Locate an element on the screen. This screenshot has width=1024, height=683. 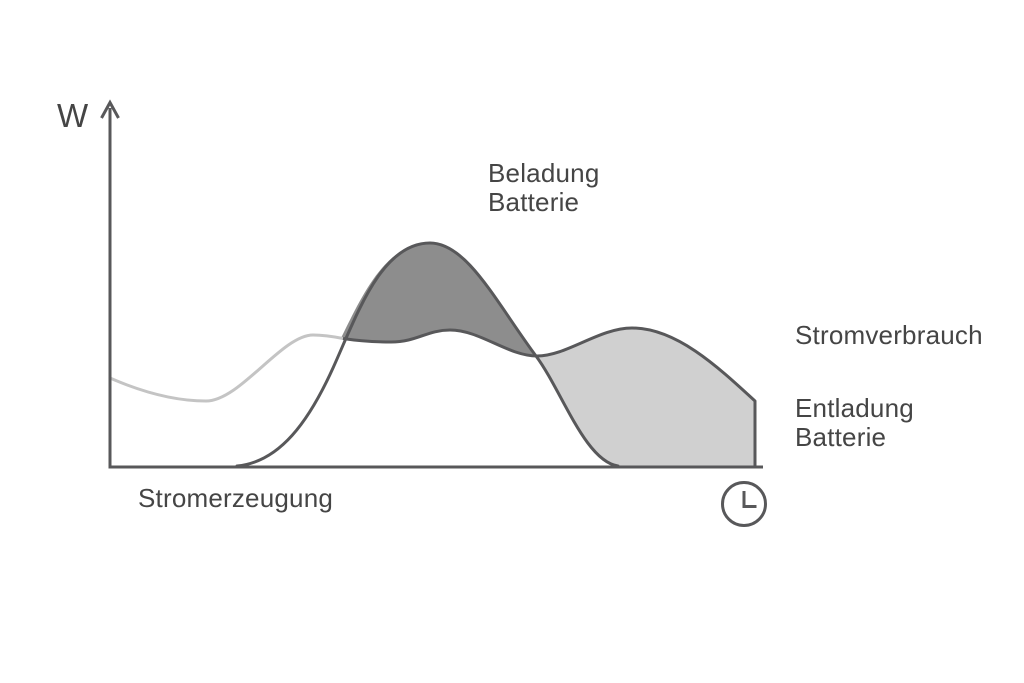
generation-label: Stromerzeugung is located at coordinates (236, 498).